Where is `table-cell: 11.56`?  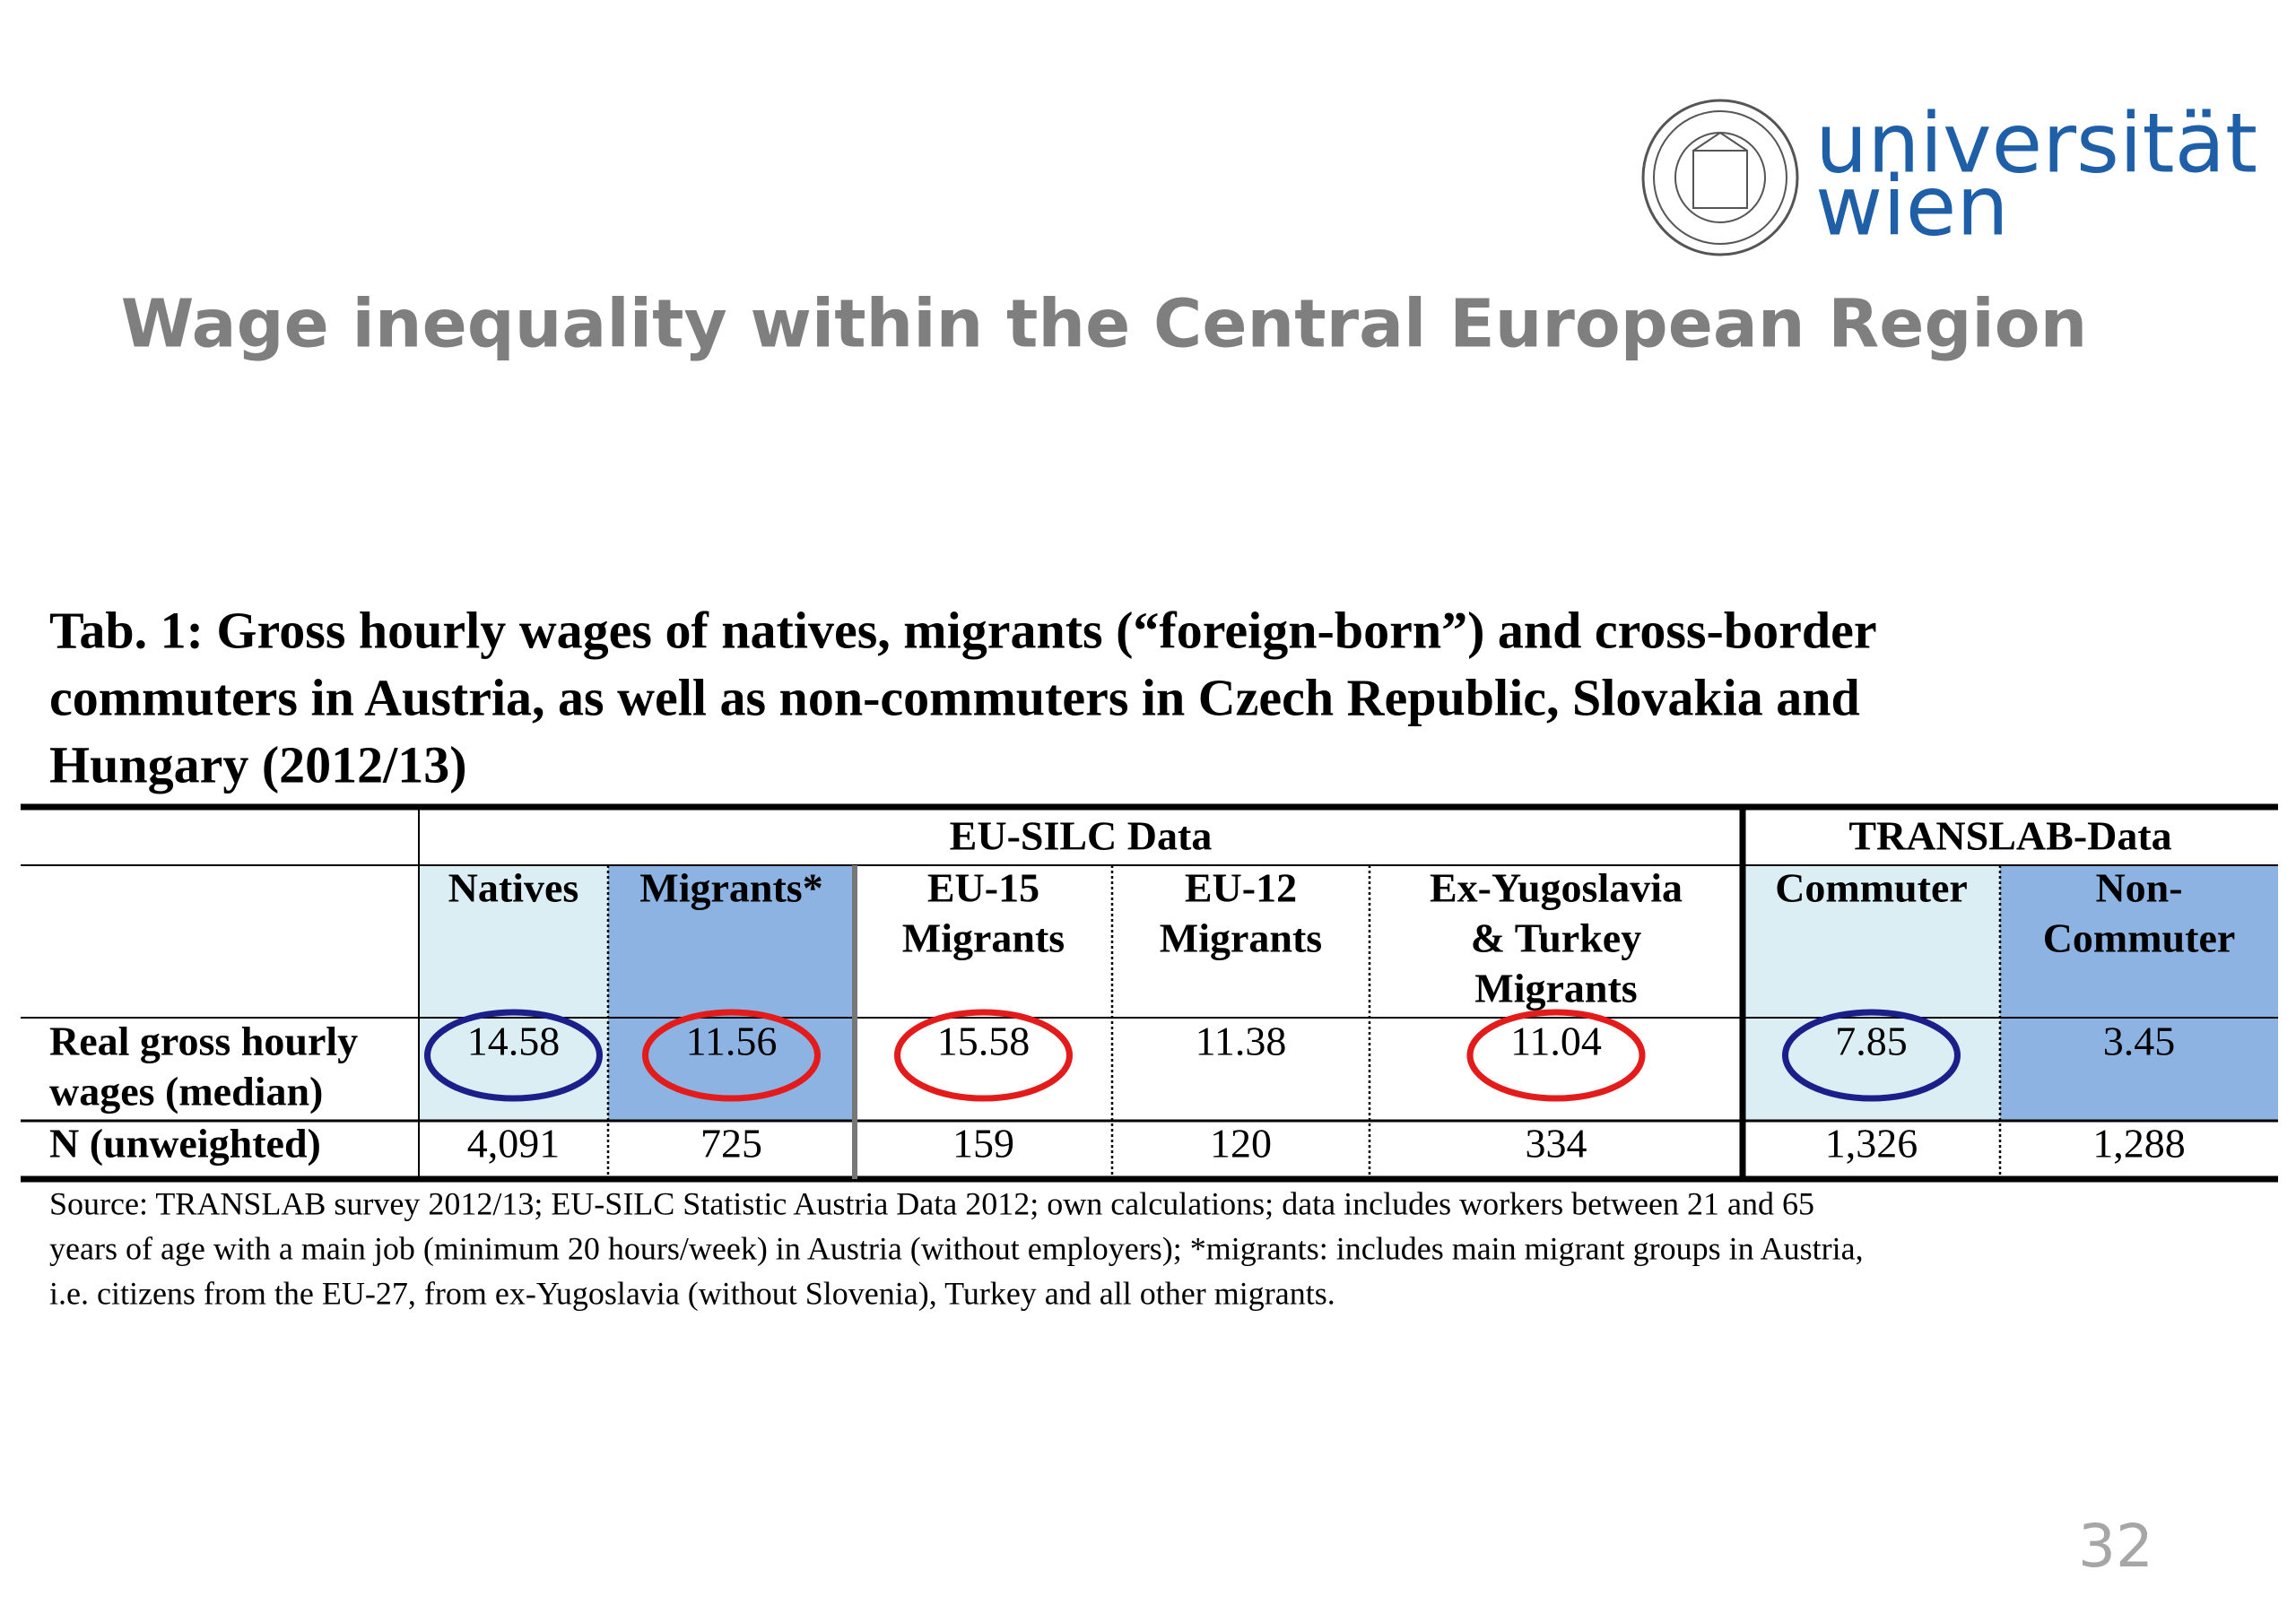 table-cell: 11.56 is located at coordinates (732, 1041).